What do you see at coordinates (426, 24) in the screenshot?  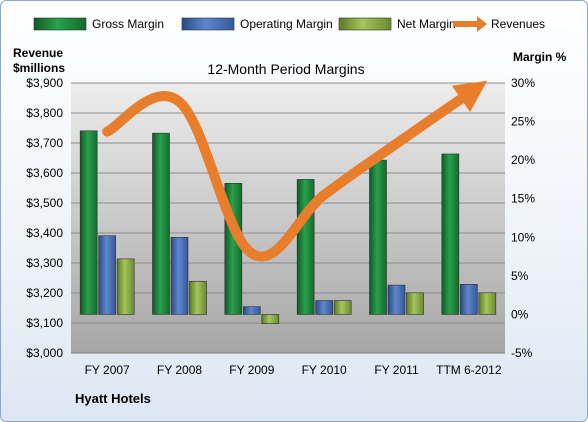 I see `legend-label: Net Margin` at bounding box center [426, 24].